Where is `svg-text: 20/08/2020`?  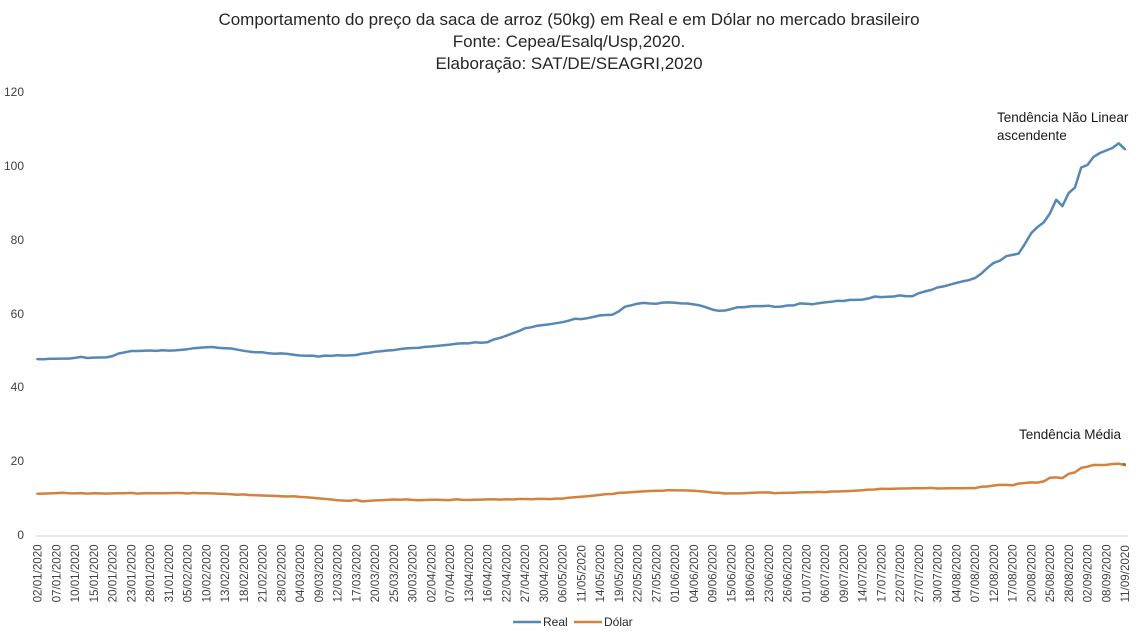 svg-text: 20/08/2020 is located at coordinates (1031, 573).